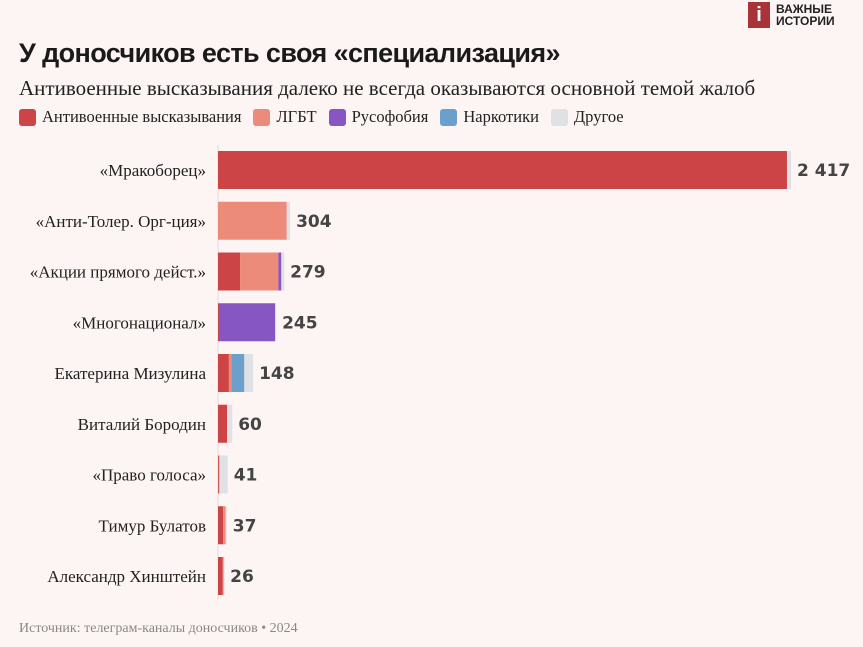 This screenshot has height=647, width=863. Describe the element at coordinates (139, 322) in the screenshot. I see `category-label: «Многонационал»` at that location.